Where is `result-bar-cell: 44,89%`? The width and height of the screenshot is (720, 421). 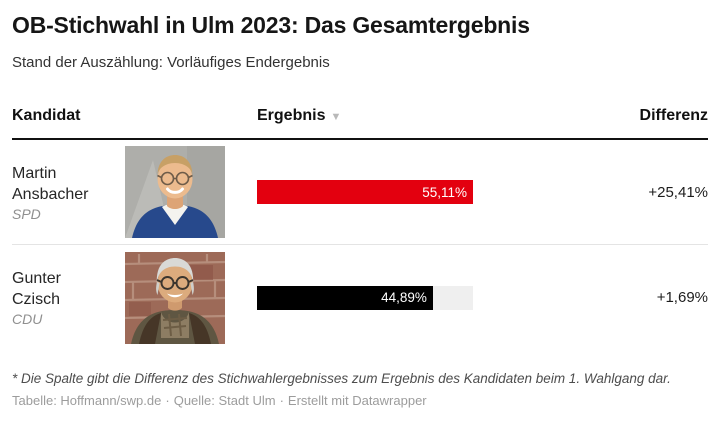
result-bar-cell: 44,89% is located at coordinates (365, 297).